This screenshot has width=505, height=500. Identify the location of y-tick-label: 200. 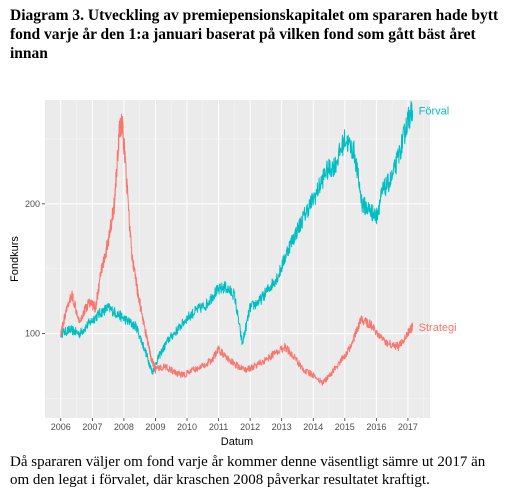
(32, 204).